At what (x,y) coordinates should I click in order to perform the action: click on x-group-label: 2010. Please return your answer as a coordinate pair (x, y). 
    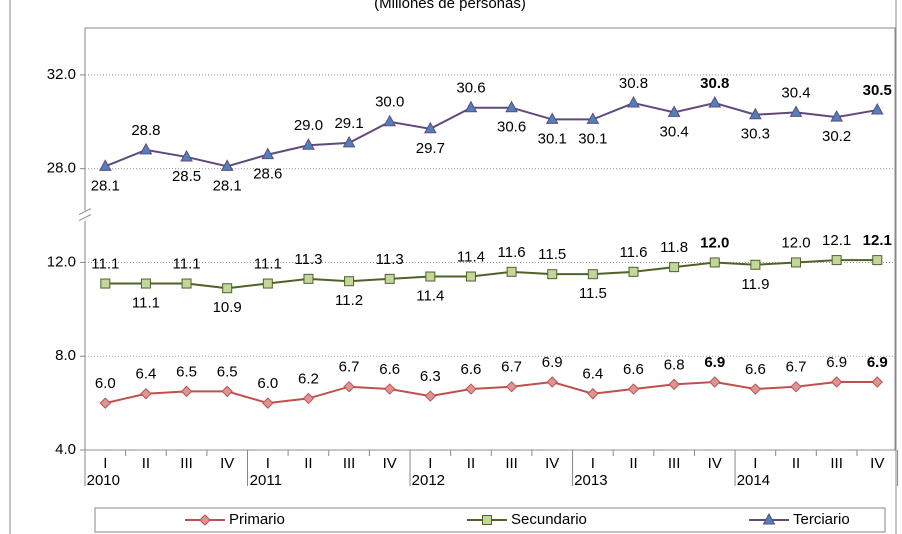
    Looking at the image, I should click on (103, 480).